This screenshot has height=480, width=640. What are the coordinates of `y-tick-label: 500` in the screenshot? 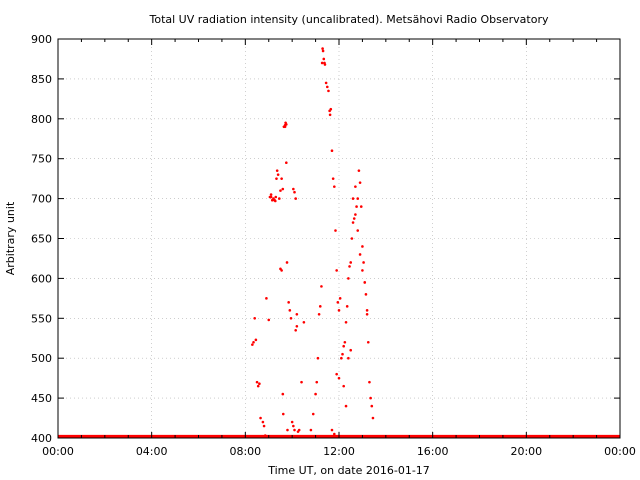 It's located at (41, 358).